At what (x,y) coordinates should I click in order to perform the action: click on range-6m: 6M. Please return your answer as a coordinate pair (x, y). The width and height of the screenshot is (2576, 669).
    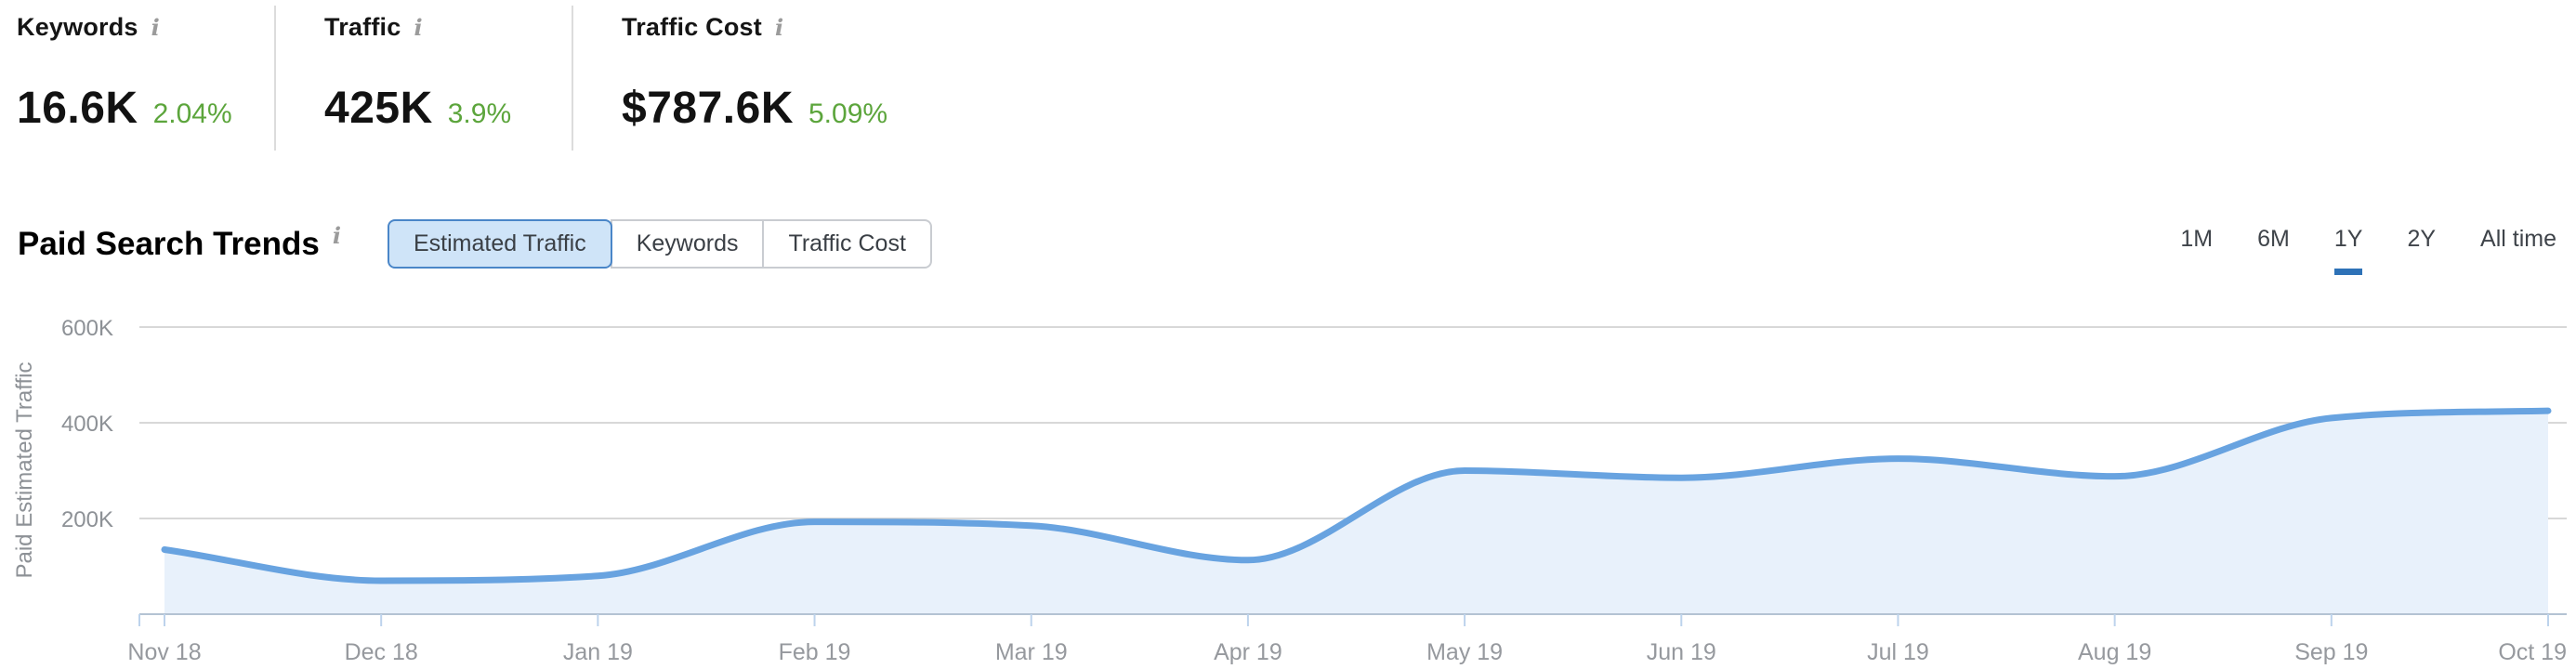
    Looking at the image, I should click on (2273, 239).